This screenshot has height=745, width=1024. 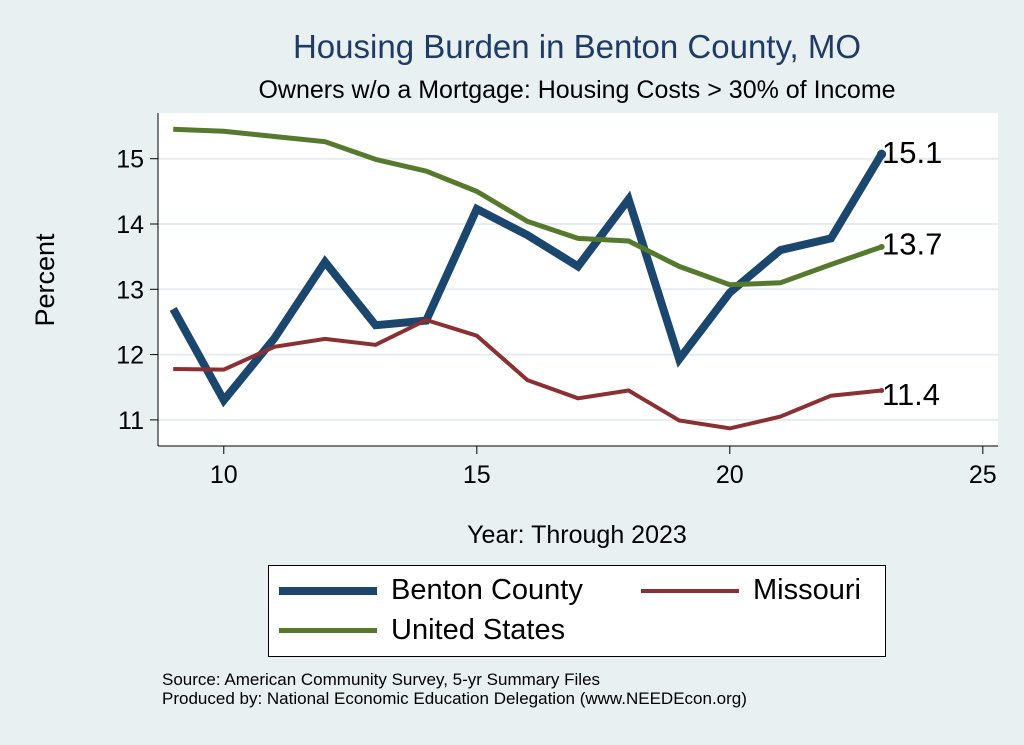 What do you see at coordinates (130, 160) in the screenshot?
I see `y-tick-label-15: 15` at bounding box center [130, 160].